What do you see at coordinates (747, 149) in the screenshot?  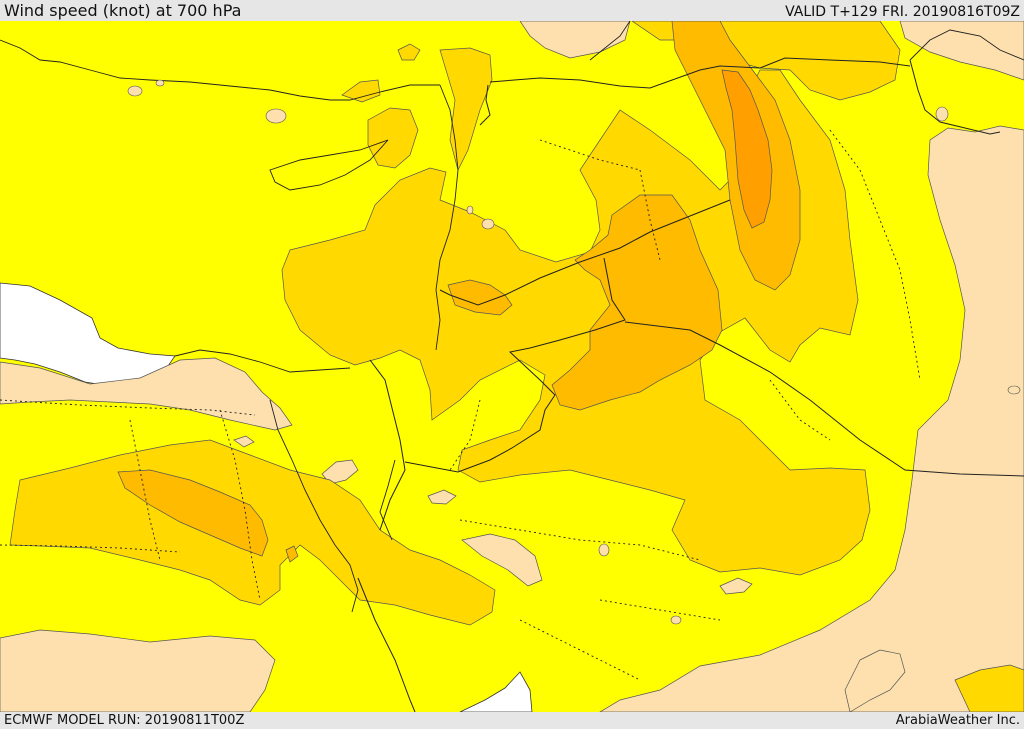 I see `orange-core-jet` at bounding box center [747, 149].